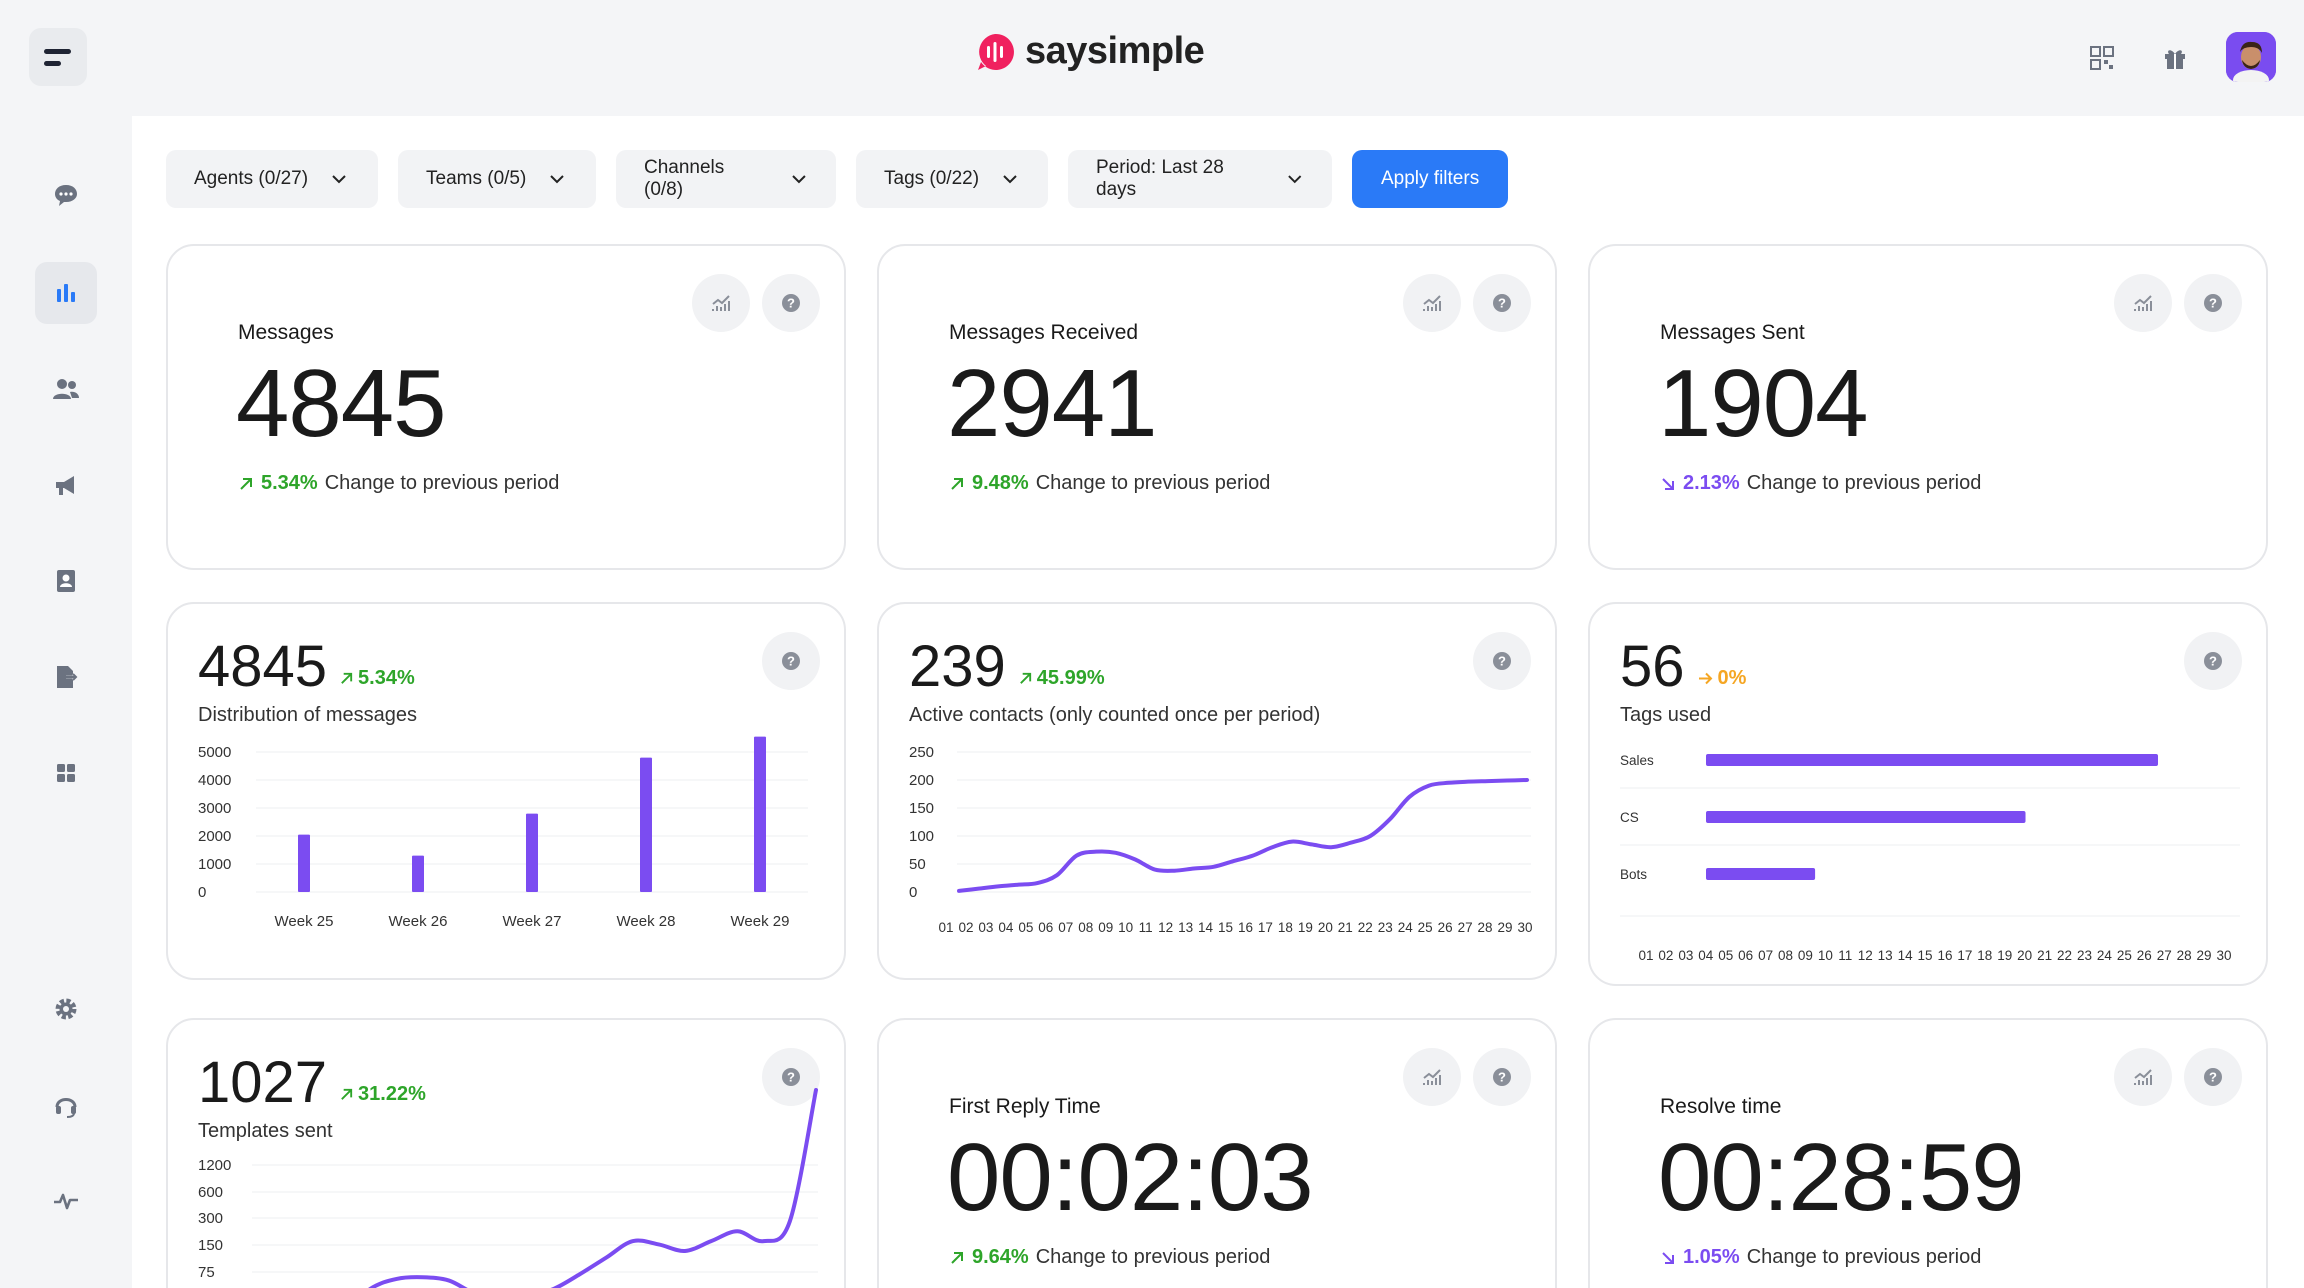 This screenshot has width=2304, height=1288. What do you see at coordinates (66, 293) in the screenshot?
I see `sidebar-item-statistics` at bounding box center [66, 293].